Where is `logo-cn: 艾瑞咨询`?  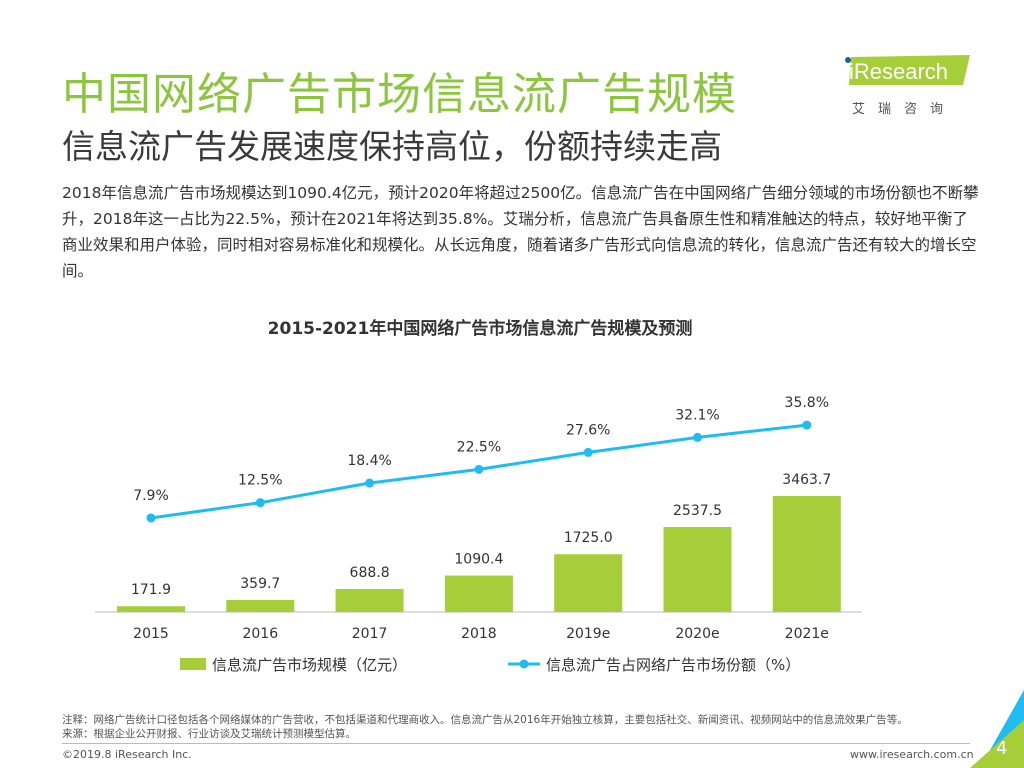 logo-cn: 艾瑞咨询 is located at coordinates (904, 109).